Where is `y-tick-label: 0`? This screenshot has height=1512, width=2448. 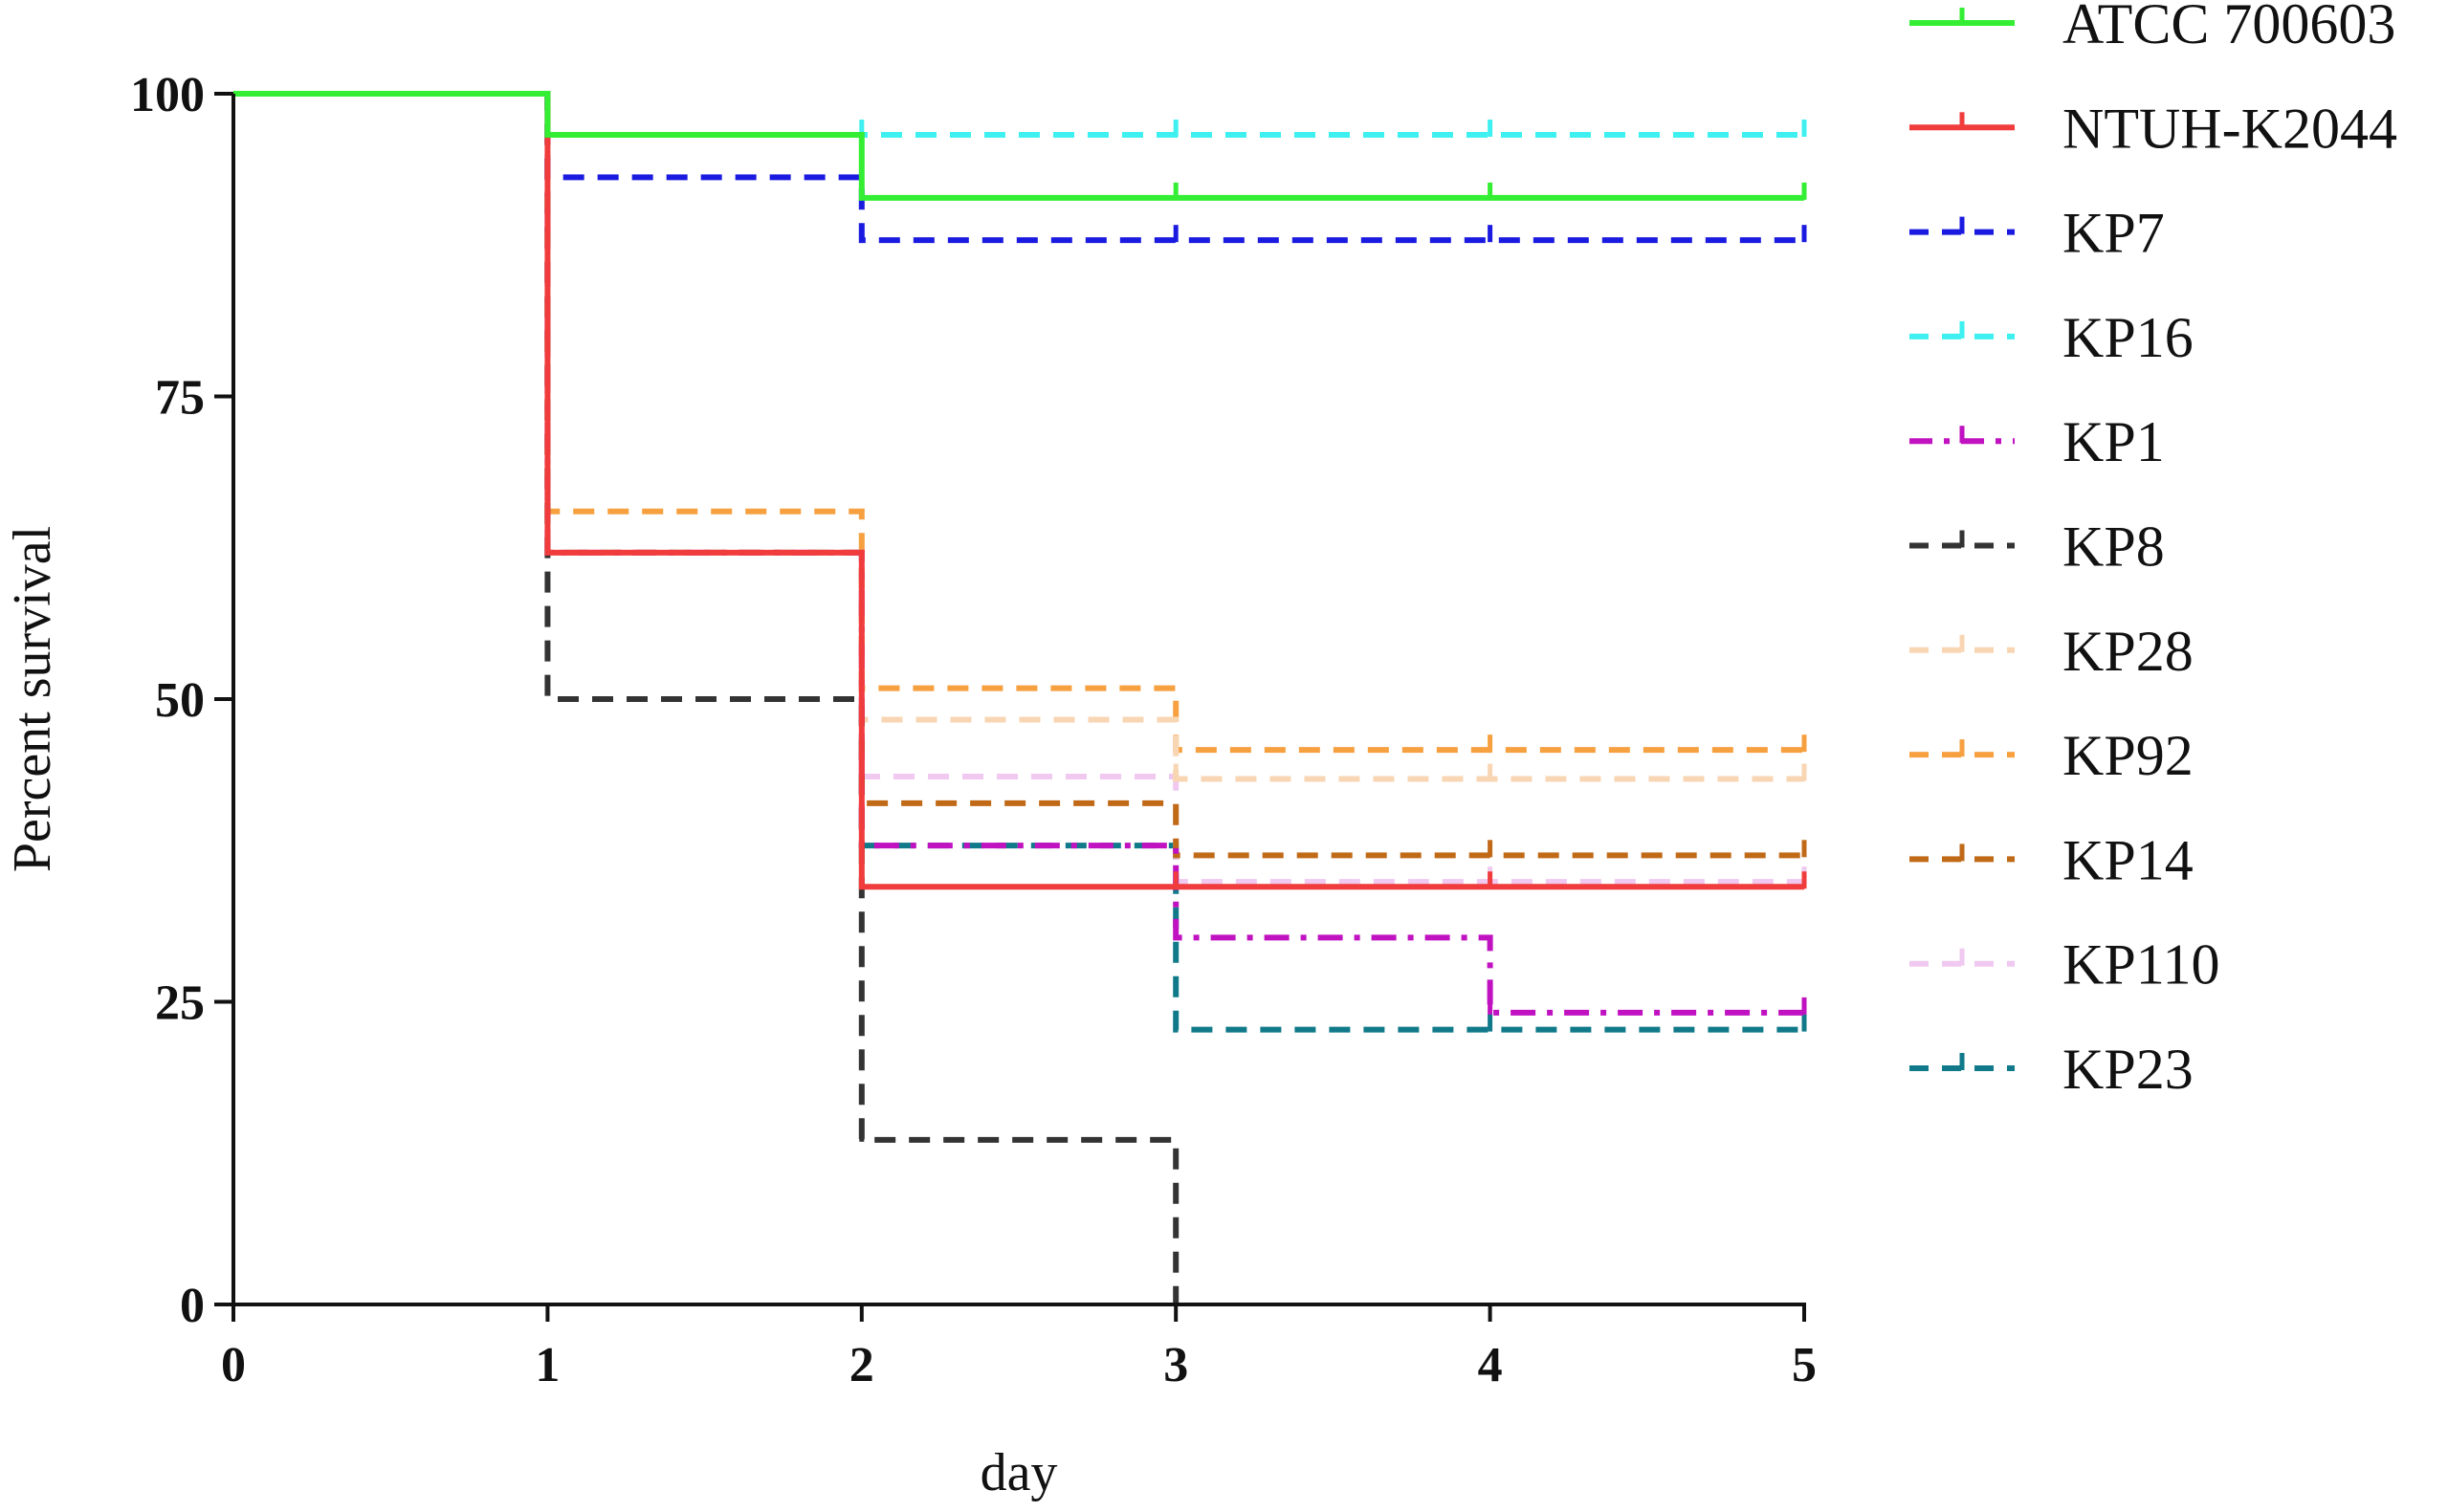 y-tick-label: 0 is located at coordinates (193, 1306).